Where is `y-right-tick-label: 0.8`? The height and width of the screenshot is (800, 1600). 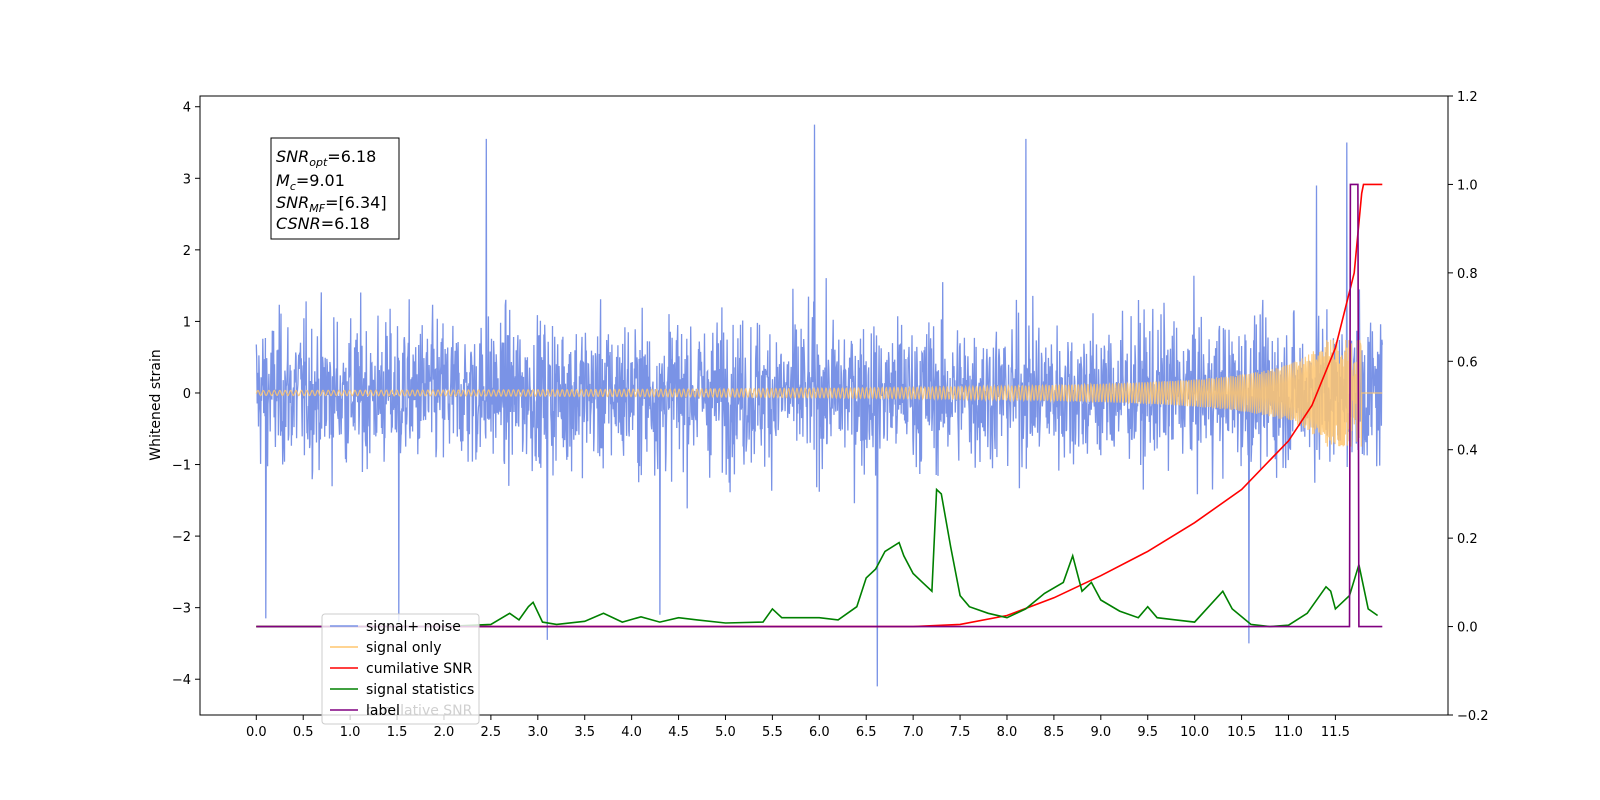
y-right-tick-label: 0.8 is located at coordinates (1467, 274).